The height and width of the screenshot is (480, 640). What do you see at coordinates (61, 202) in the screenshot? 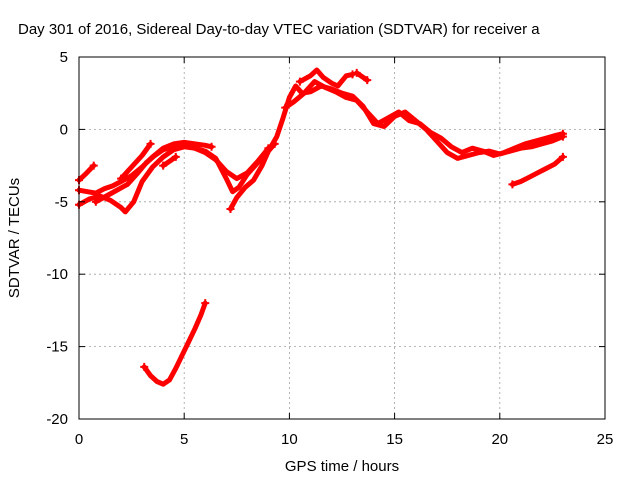
I see `y-tick-label: -5` at bounding box center [61, 202].